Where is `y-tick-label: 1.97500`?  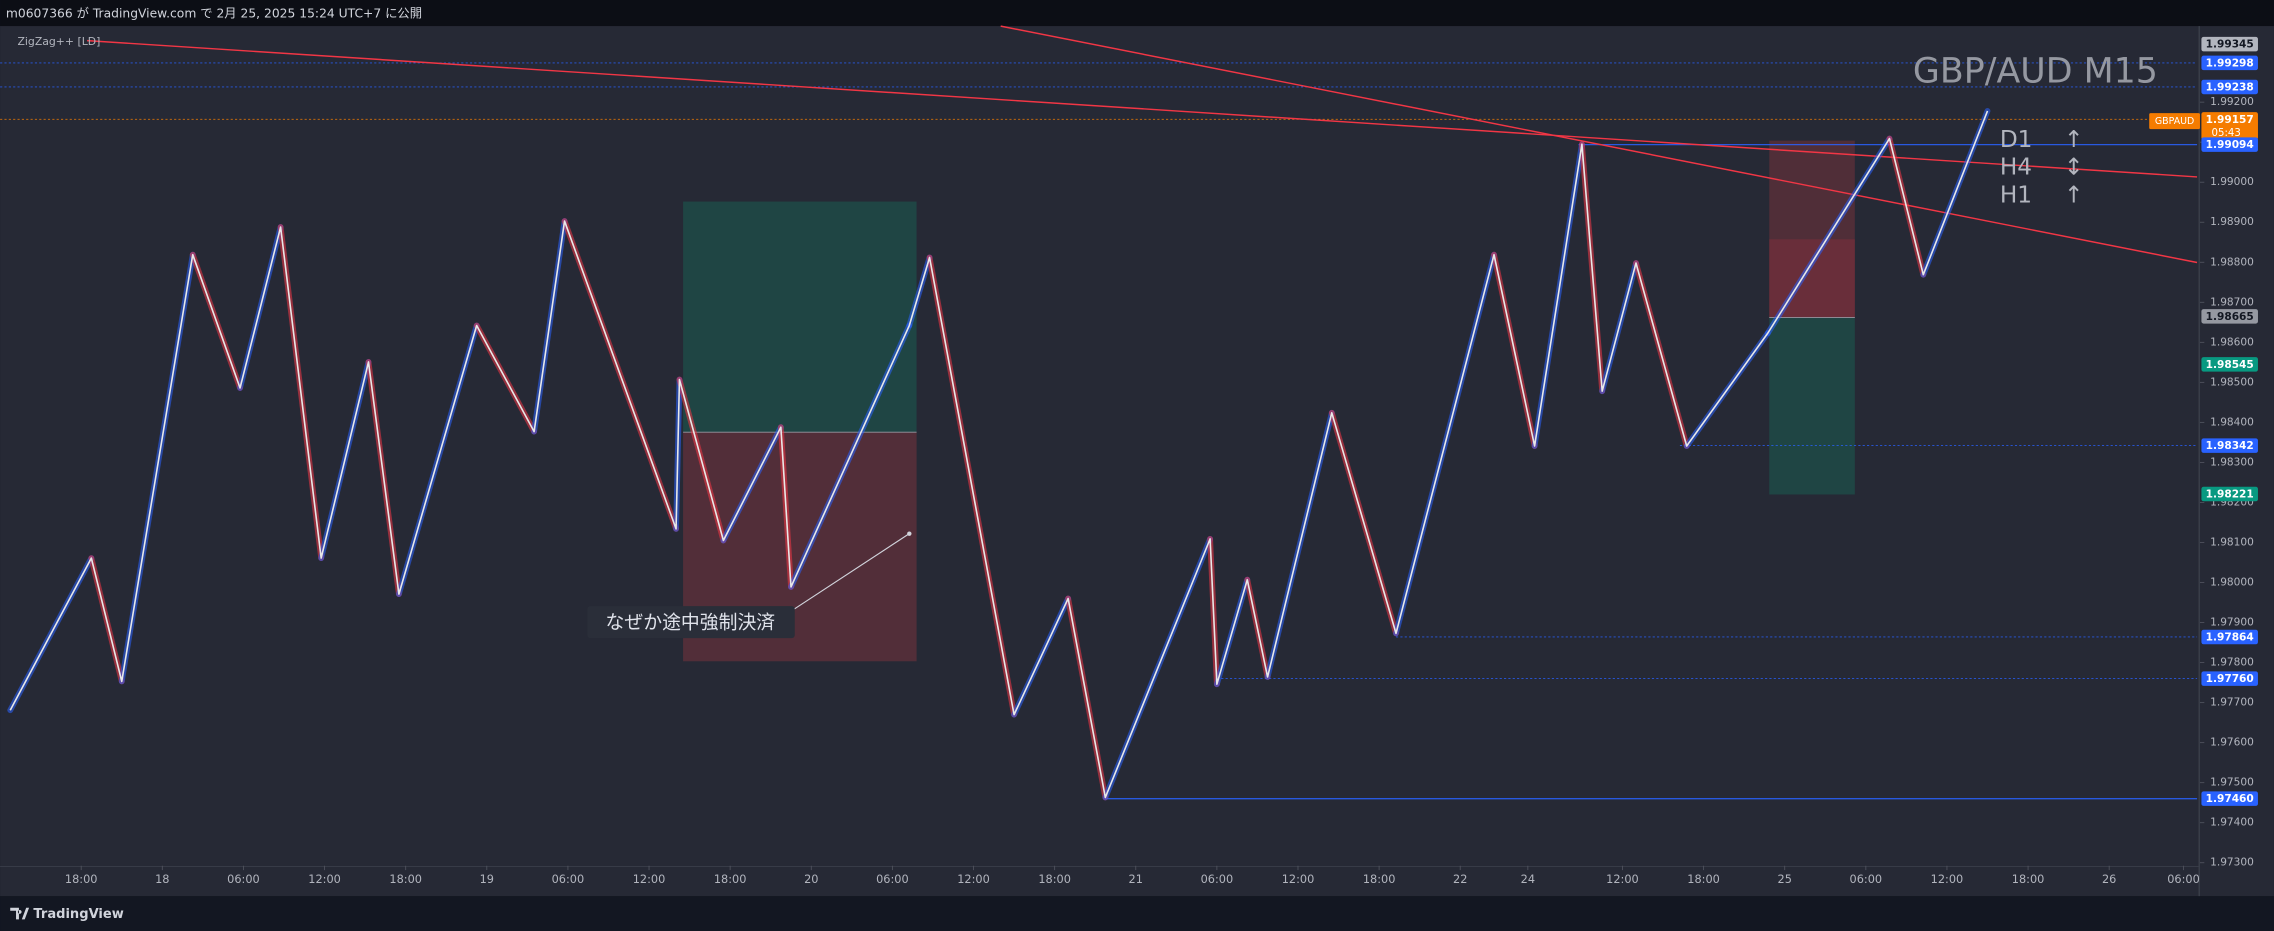 y-tick-label: 1.97500 is located at coordinates (2232, 783).